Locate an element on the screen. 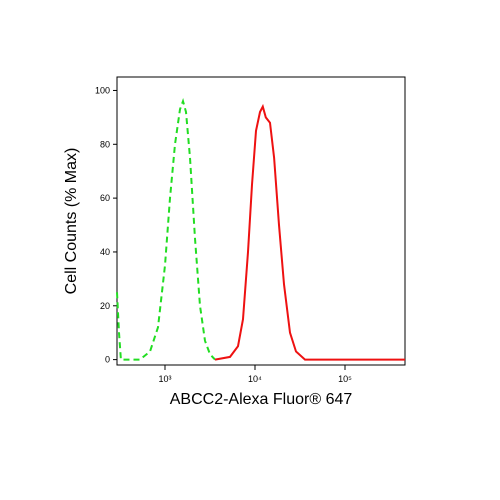 This screenshot has height=500, width=500. series-line is located at coordinates (166, 229).